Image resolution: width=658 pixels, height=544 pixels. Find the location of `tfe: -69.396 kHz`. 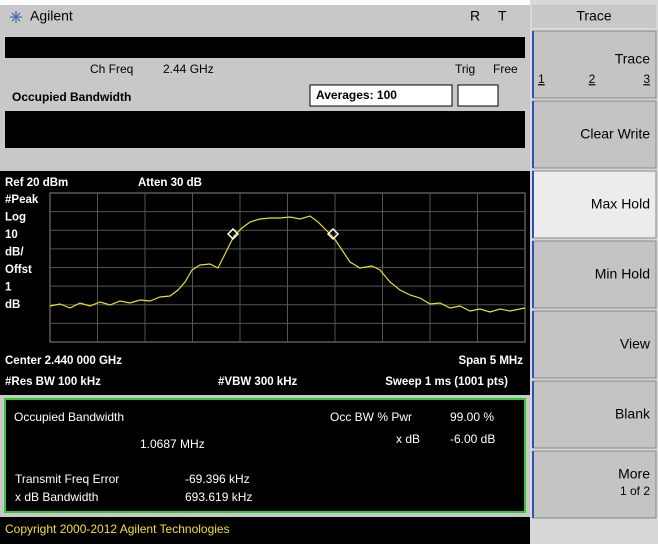

tfe: -69.396 kHz is located at coordinates (217, 479).